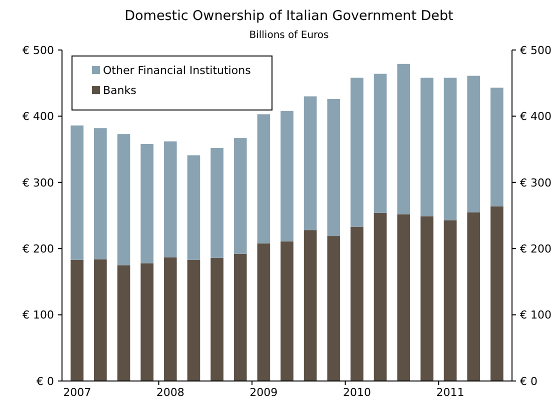 The width and height of the screenshot is (558, 406). Describe the element at coordinates (170, 392) in the screenshot. I see `x-tick-label: 2008` at that location.